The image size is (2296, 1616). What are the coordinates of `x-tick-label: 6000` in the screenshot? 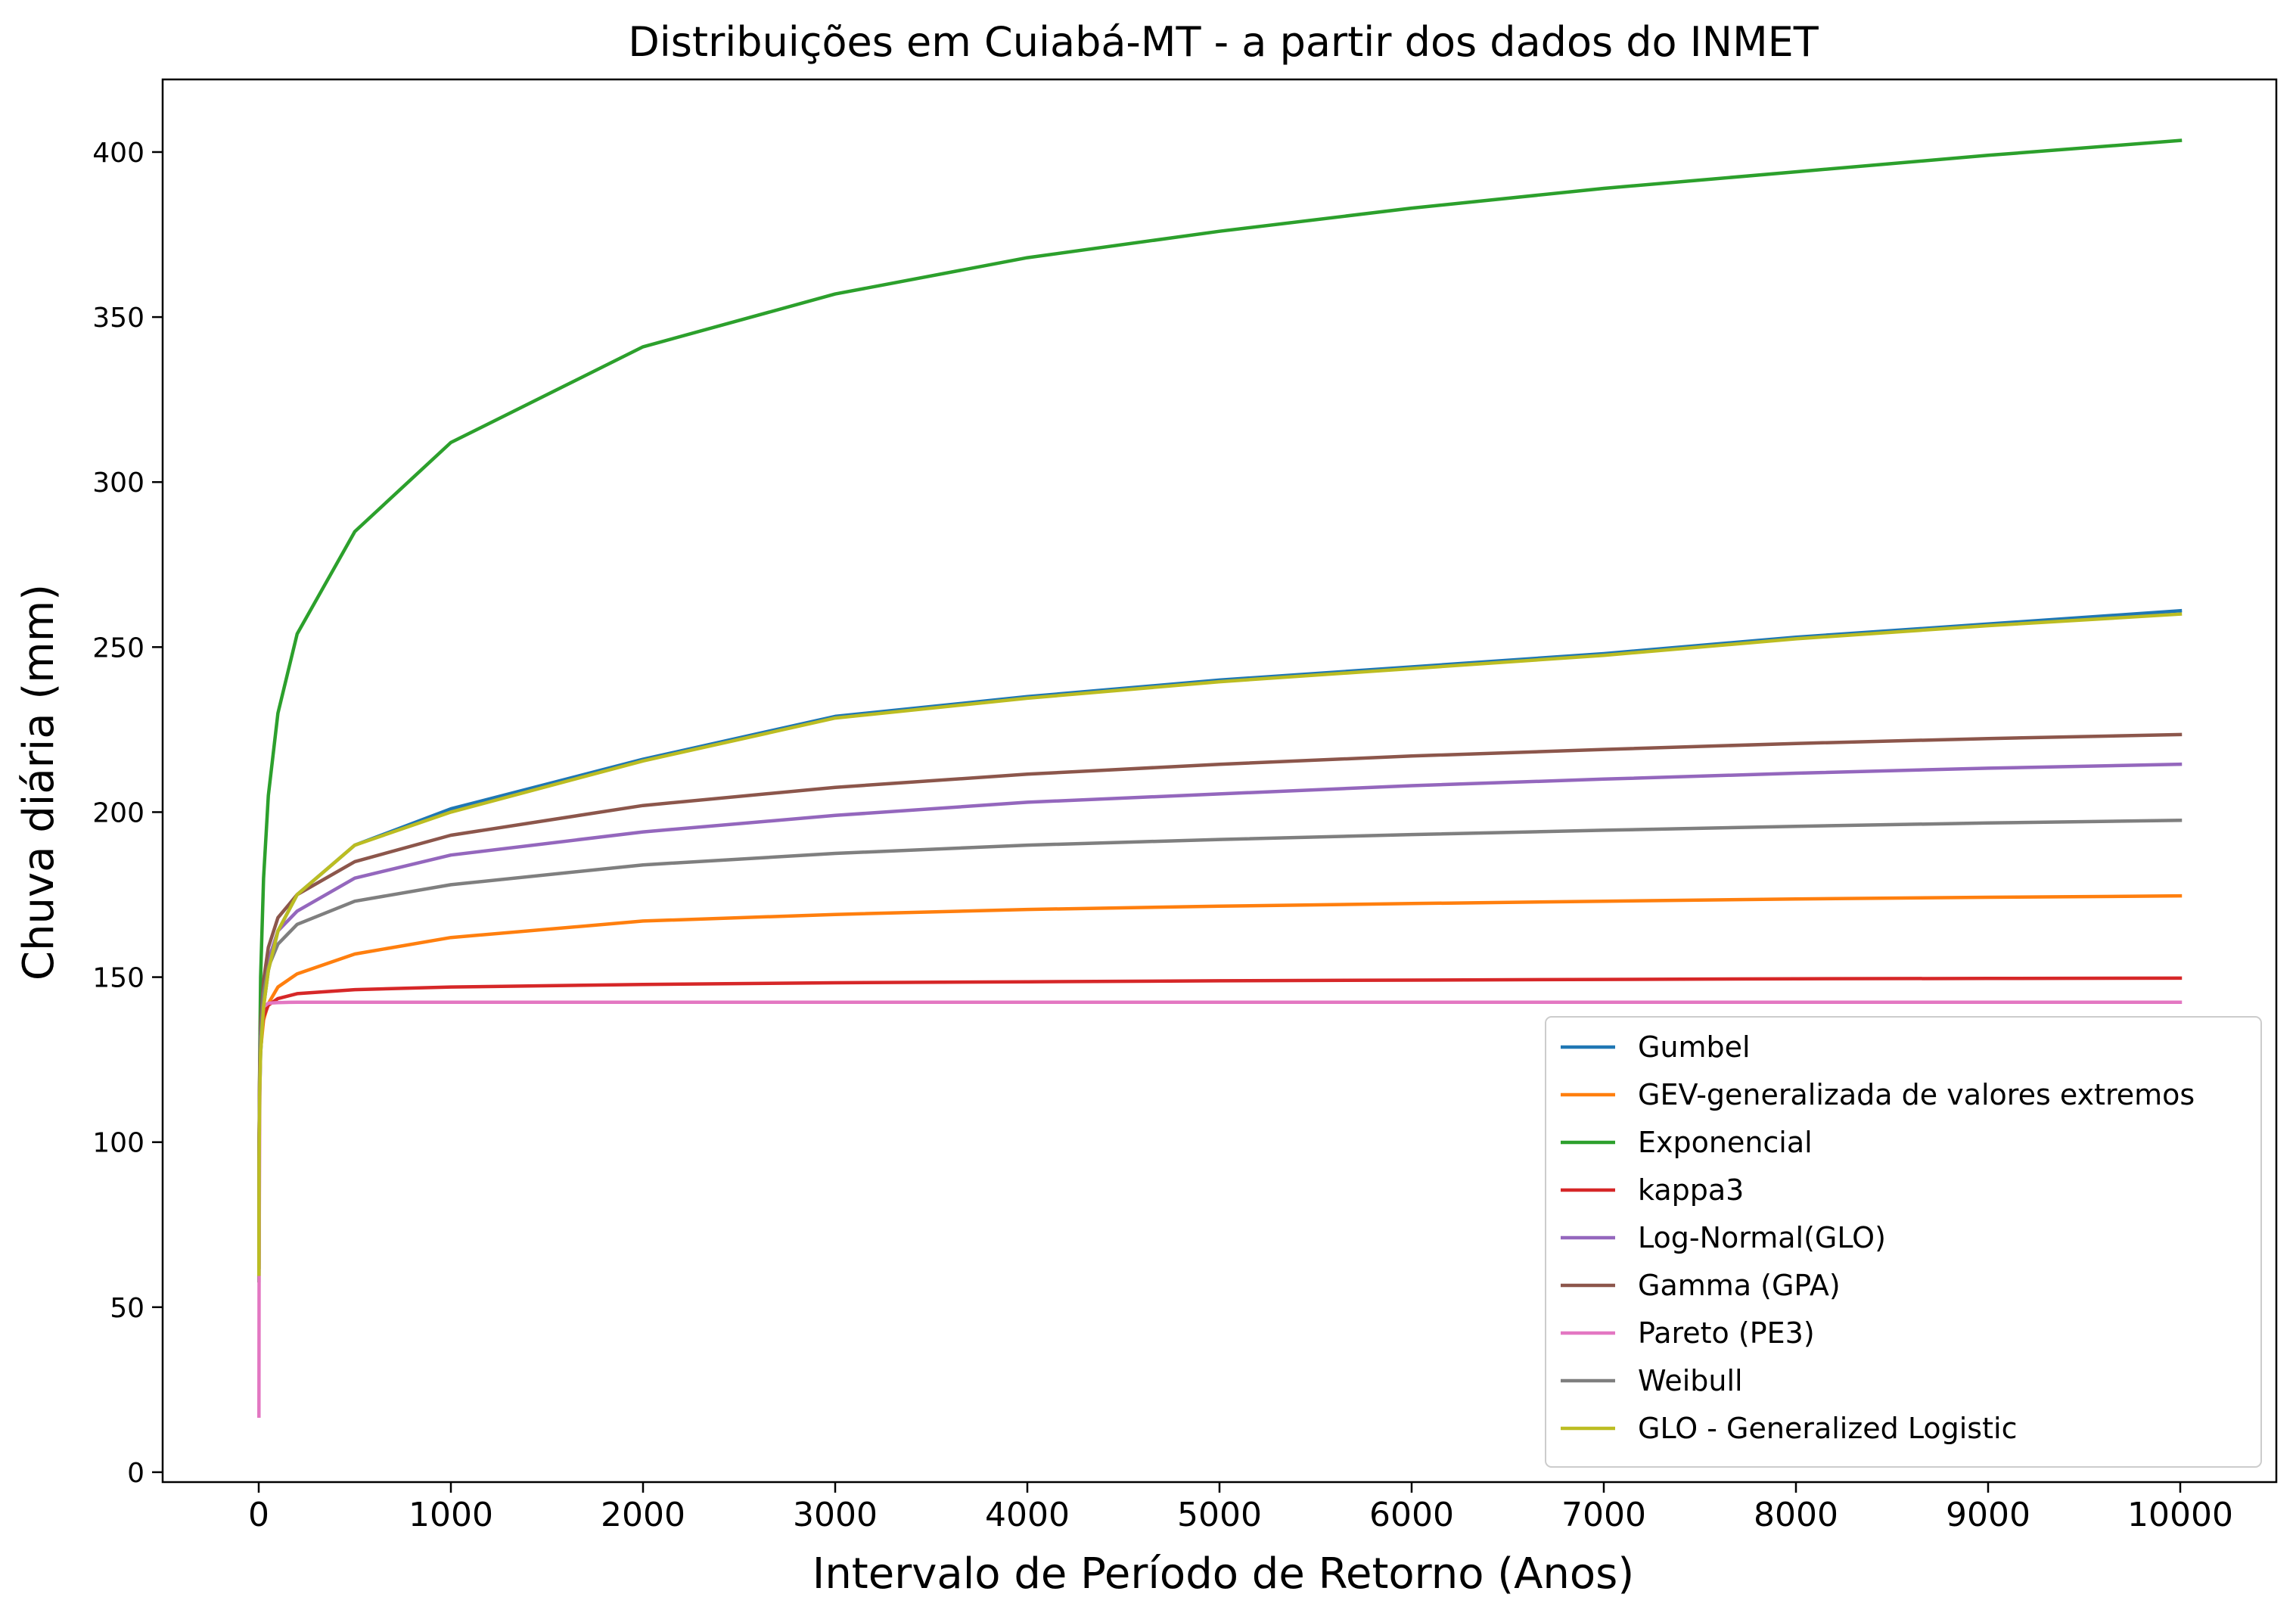 It's located at (1411, 1515).